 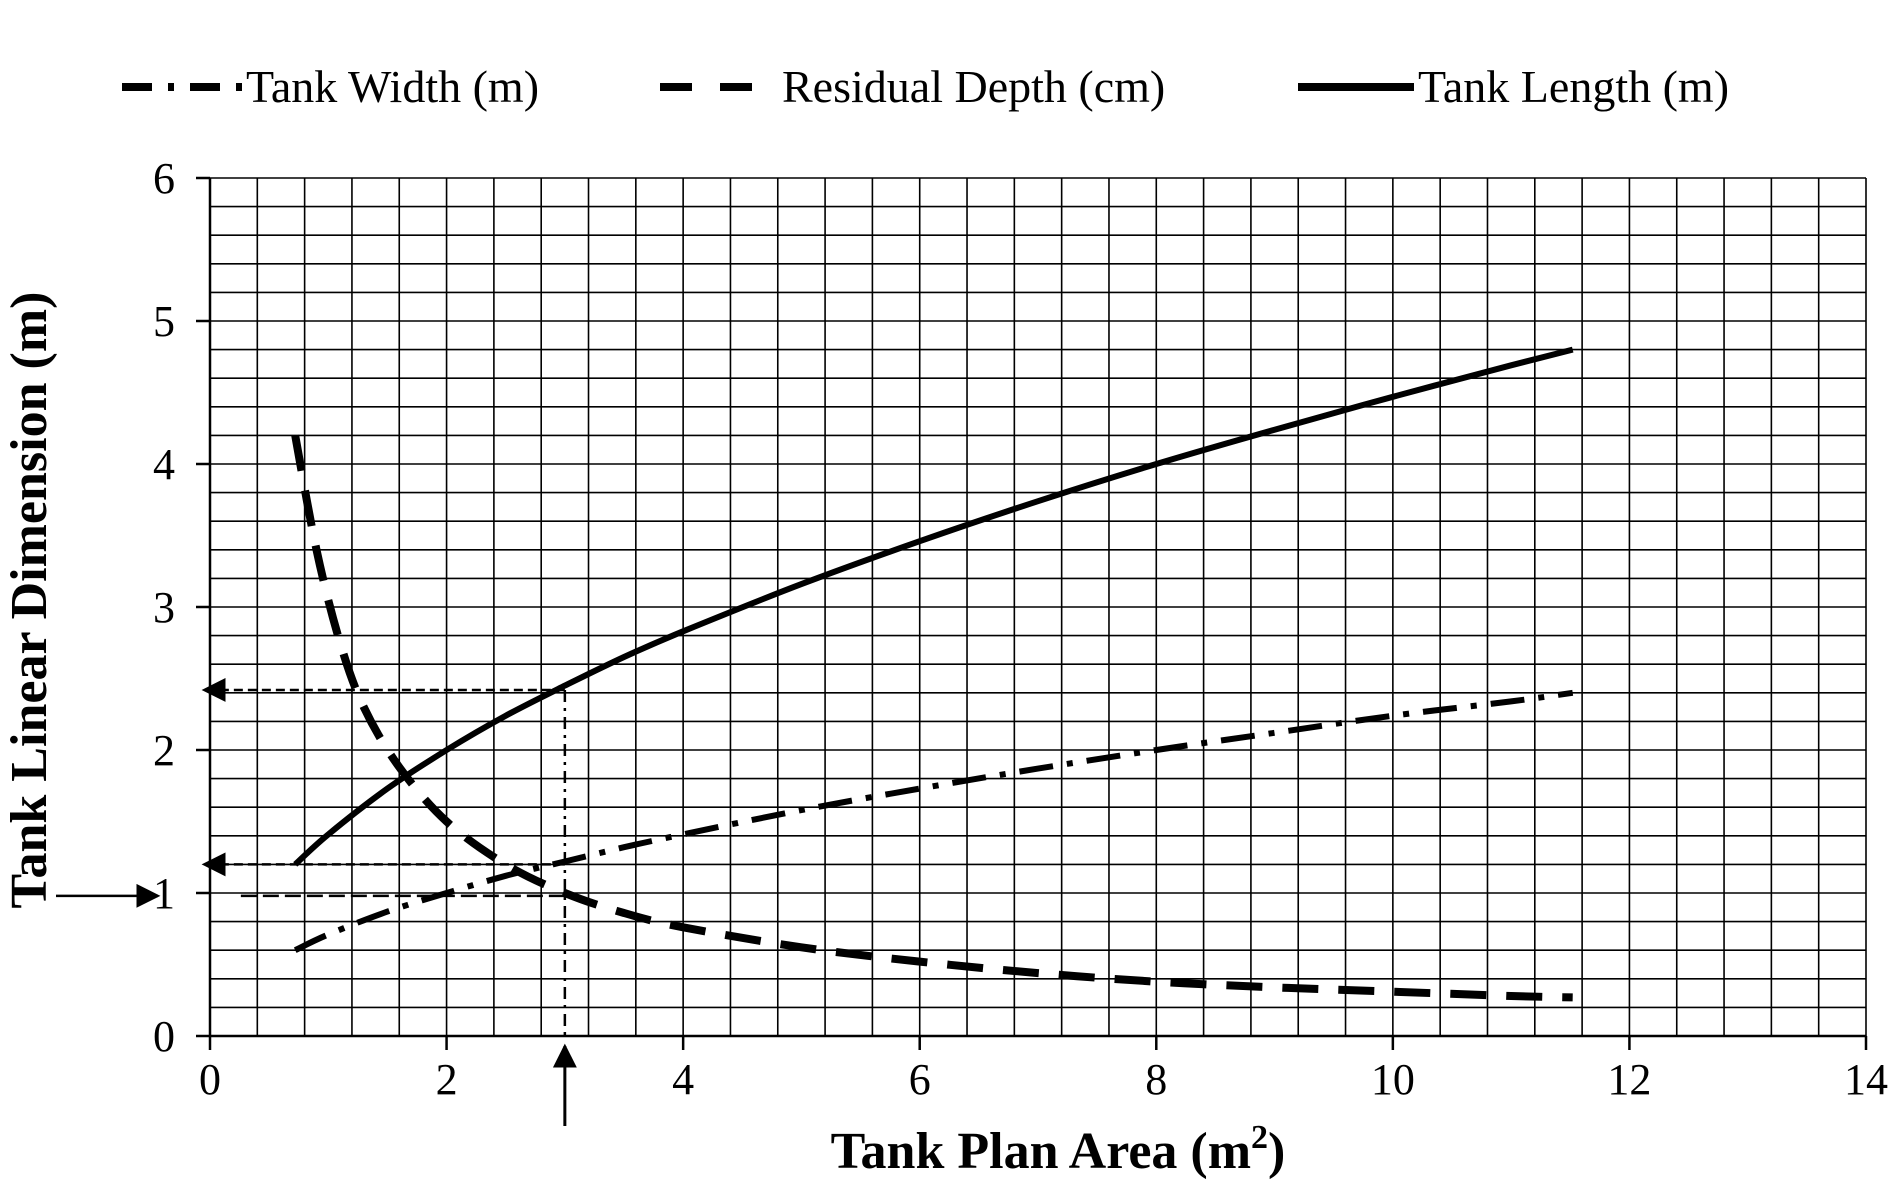 I want to click on x-axis-title: Tank Plan Area (m2), so click(x=1058, y=1149).